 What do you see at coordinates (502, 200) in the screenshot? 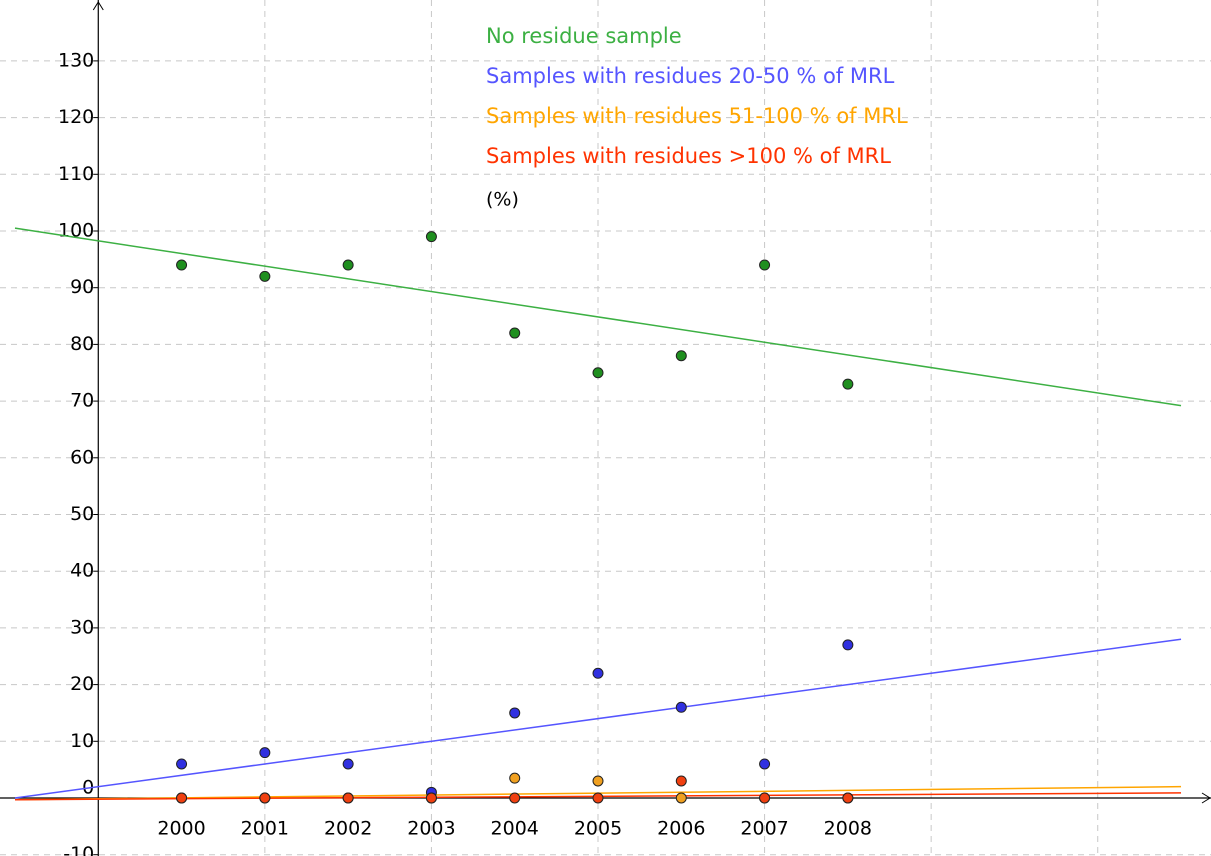
I see `unit-note: (%)` at bounding box center [502, 200].